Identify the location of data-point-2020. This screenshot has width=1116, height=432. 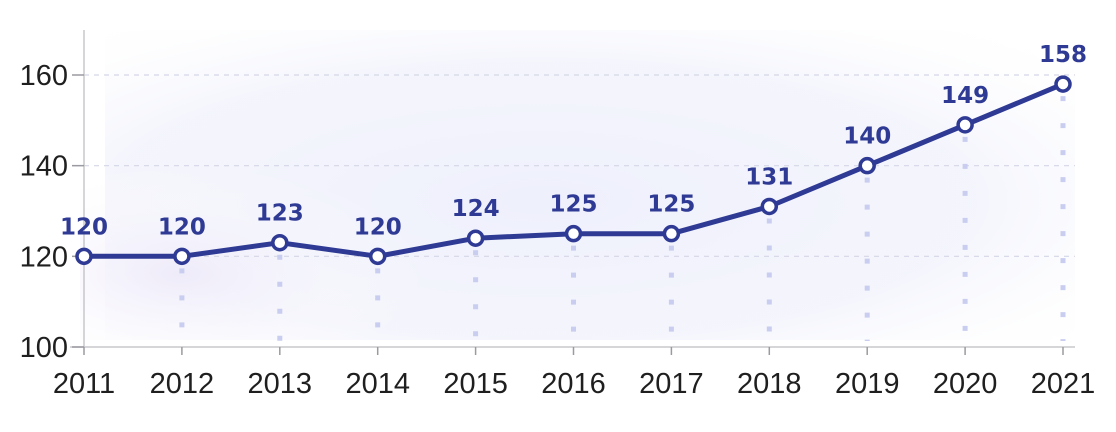
(965, 125).